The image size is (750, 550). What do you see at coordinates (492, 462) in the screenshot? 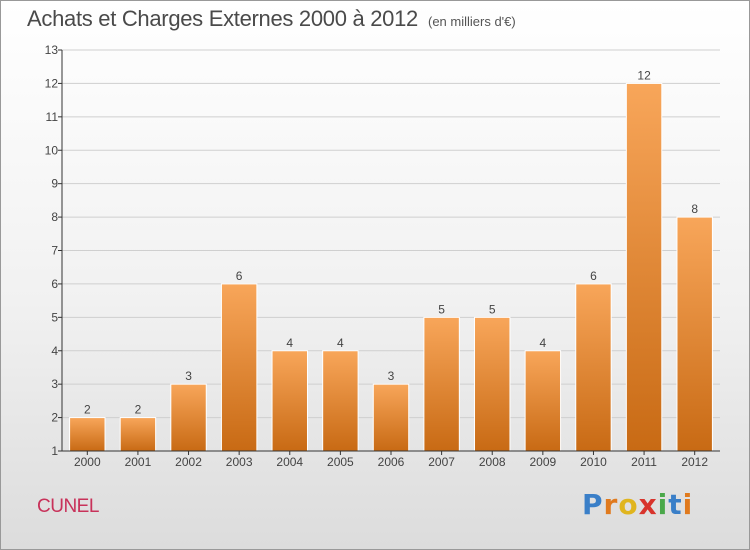
I see `x-tick-label: 2008` at bounding box center [492, 462].